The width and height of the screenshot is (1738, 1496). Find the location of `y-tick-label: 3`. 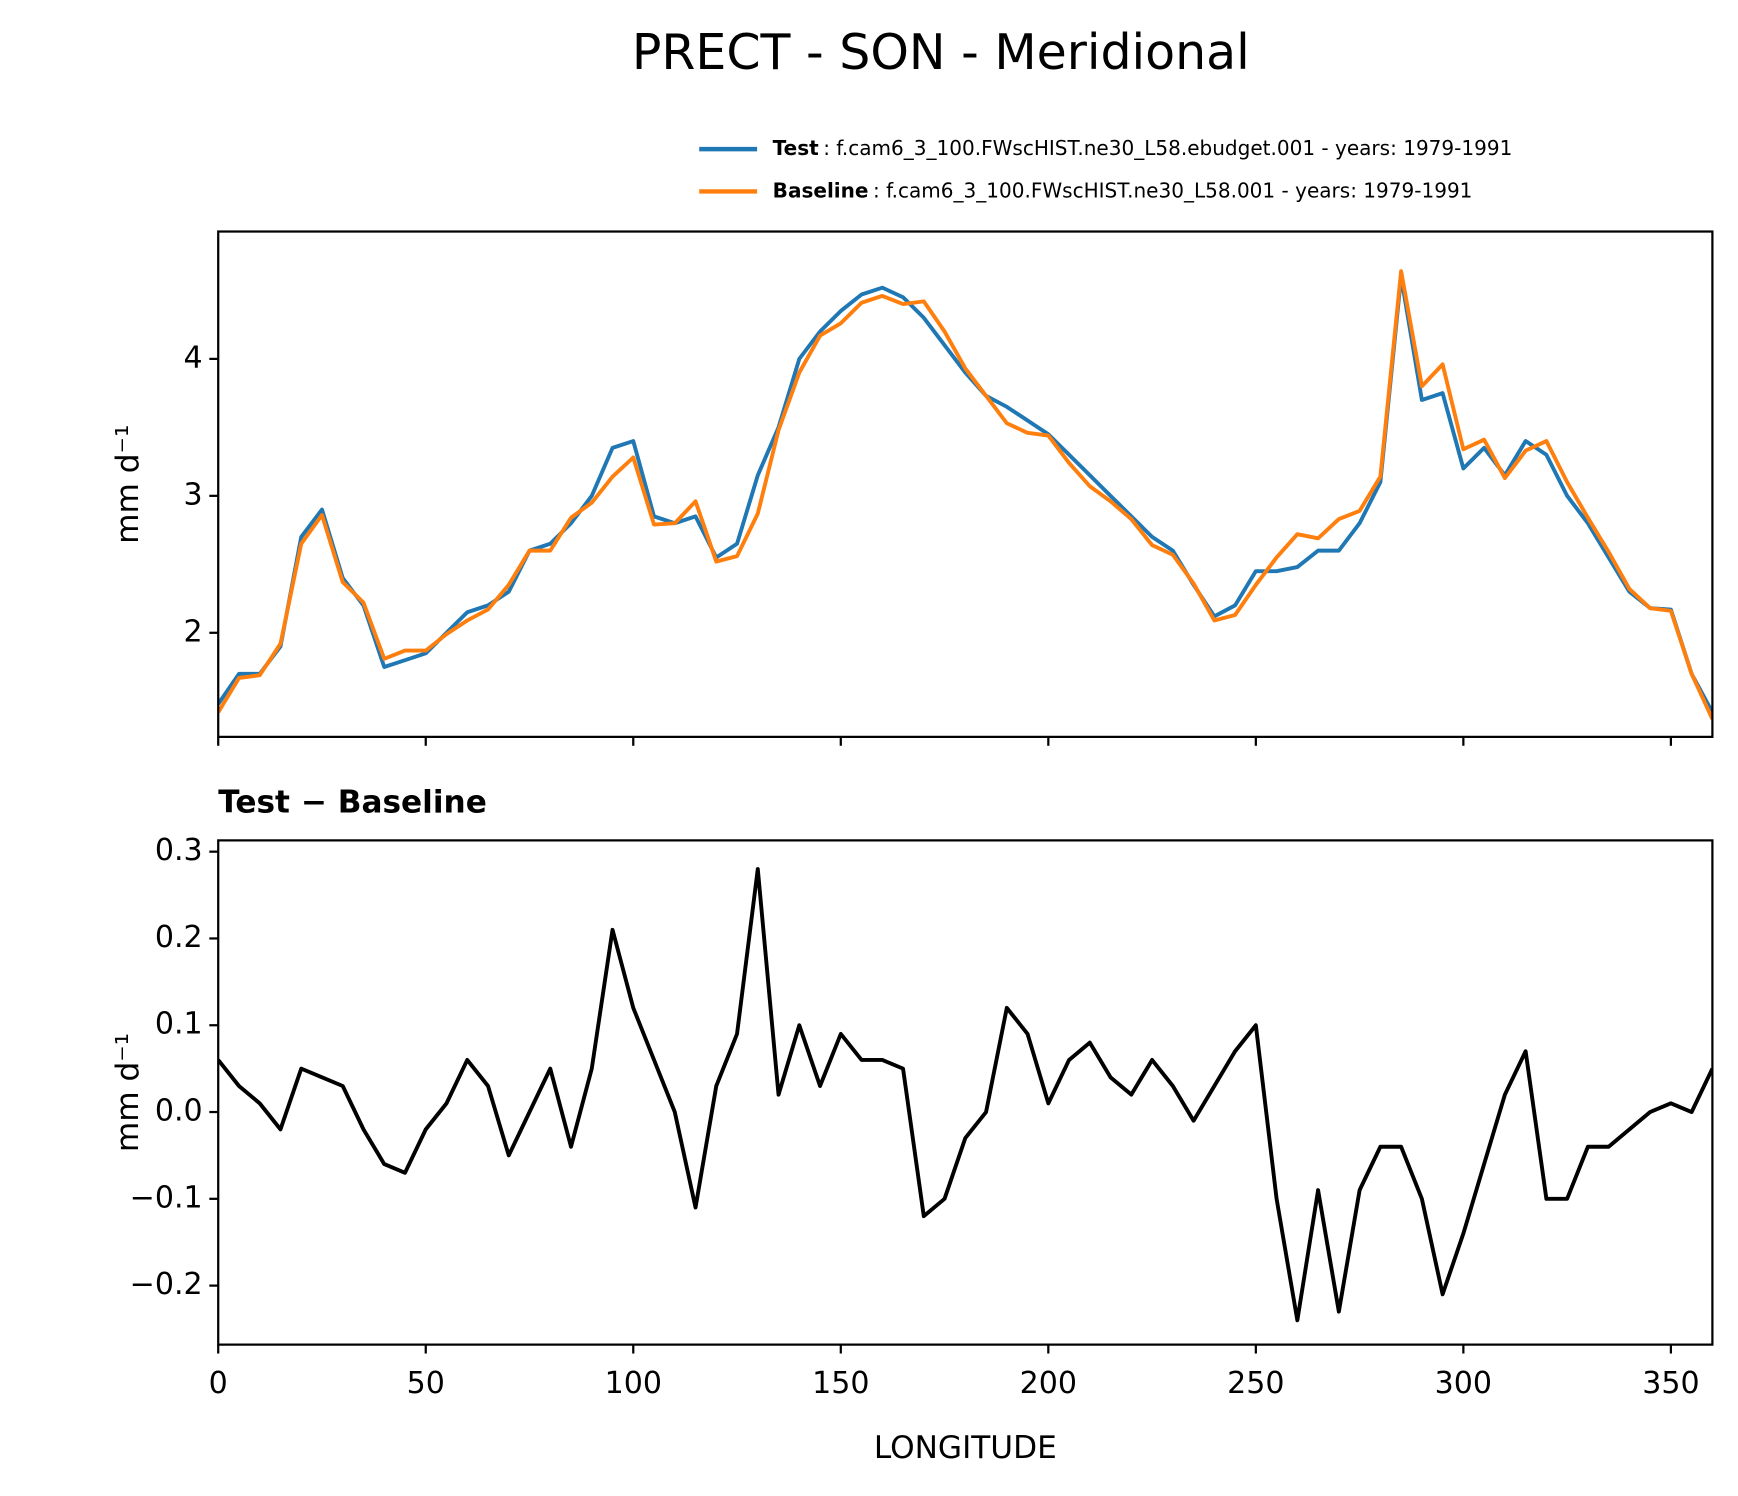

y-tick-label: 3 is located at coordinates (193, 494).